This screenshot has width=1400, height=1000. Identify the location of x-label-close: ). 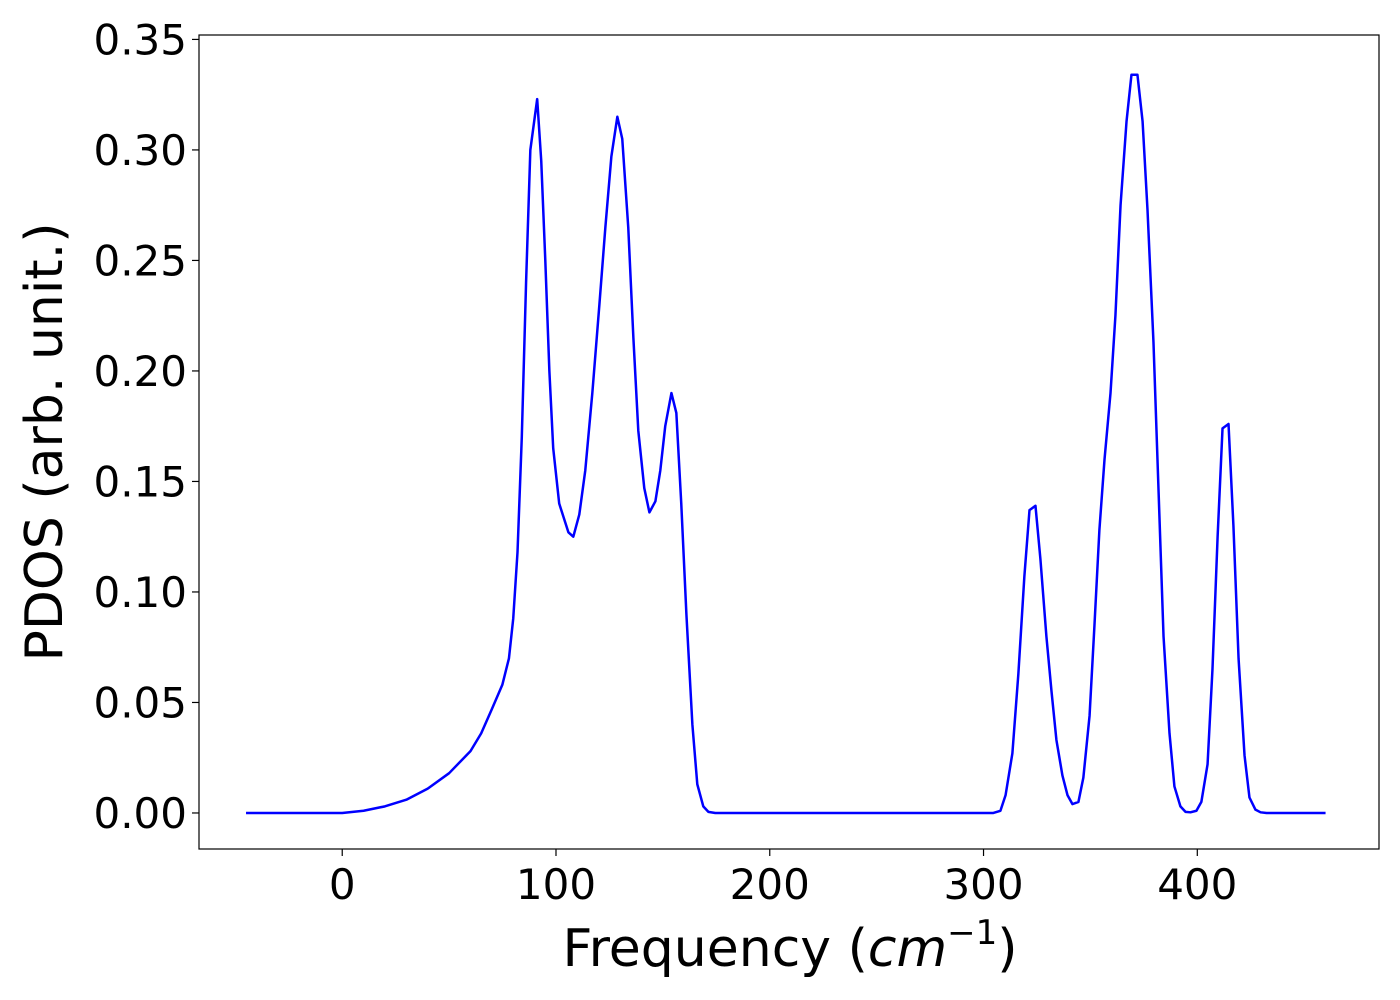
(1007, 949).